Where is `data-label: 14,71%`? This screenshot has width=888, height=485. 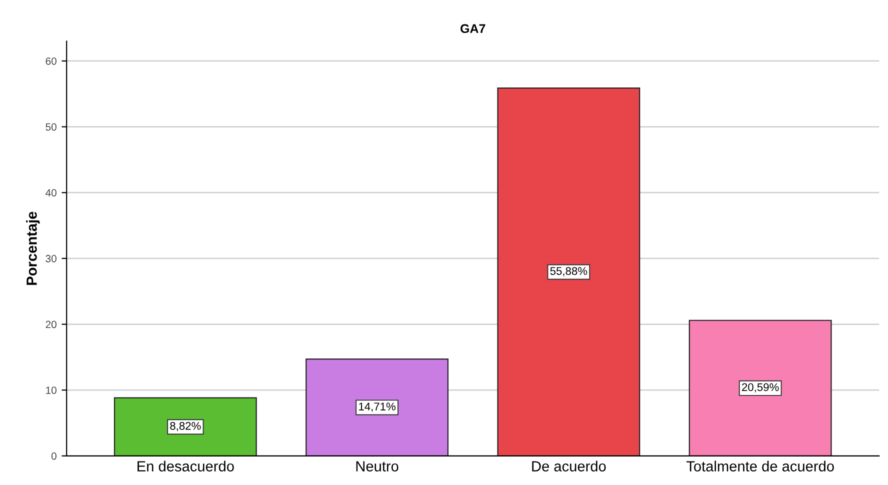
data-label: 14,71% is located at coordinates (377, 407).